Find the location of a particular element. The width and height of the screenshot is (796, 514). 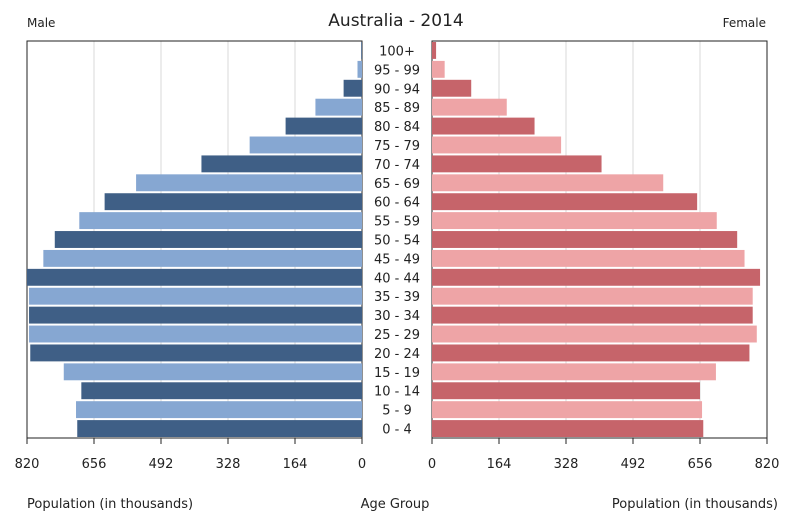

tick-label-right-164: 164 is located at coordinates (499, 464).